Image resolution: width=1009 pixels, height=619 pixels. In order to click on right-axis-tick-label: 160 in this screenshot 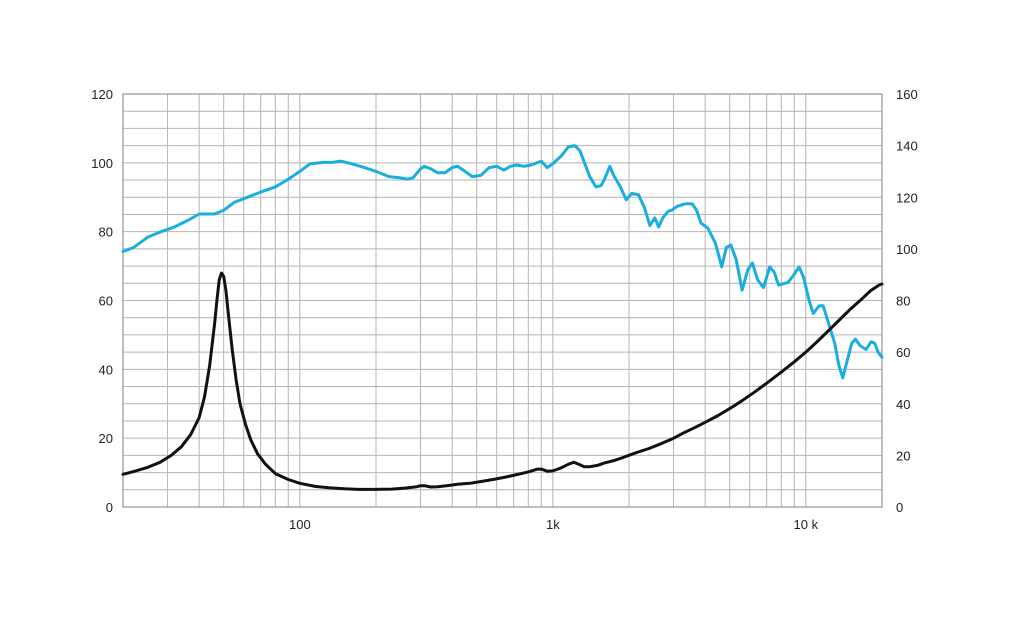, I will do `click(907, 94)`.